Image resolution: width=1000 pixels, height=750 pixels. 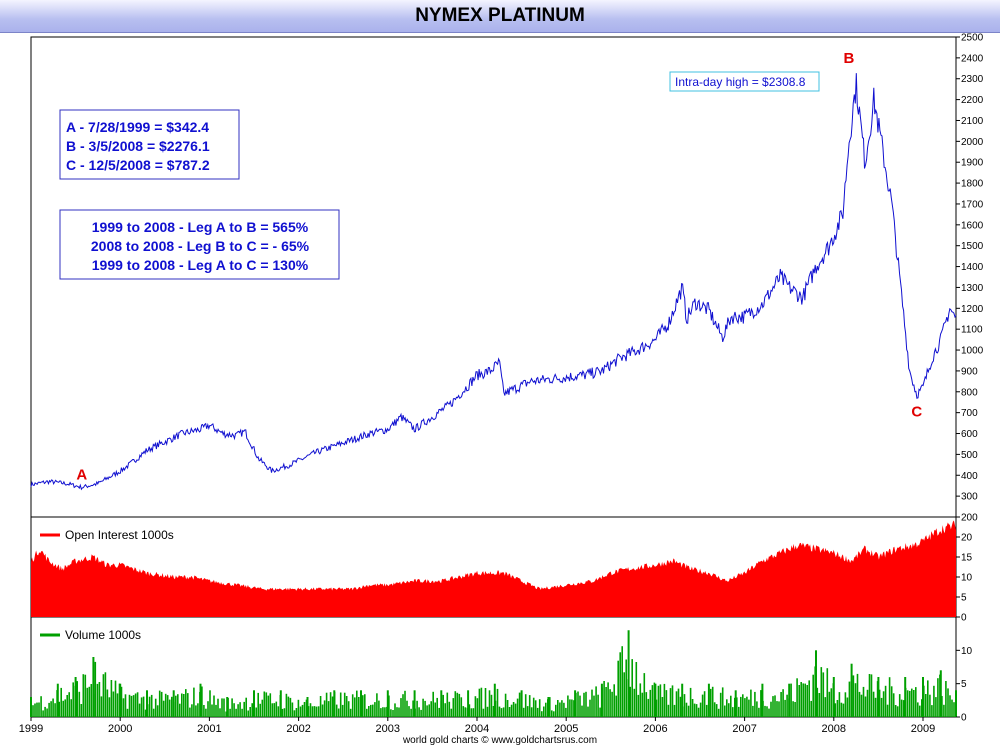 What do you see at coordinates (200, 227) in the screenshot?
I see `legs-box-line: 1999 to 2008 - Leg A to B = 565%` at bounding box center [200, 227].